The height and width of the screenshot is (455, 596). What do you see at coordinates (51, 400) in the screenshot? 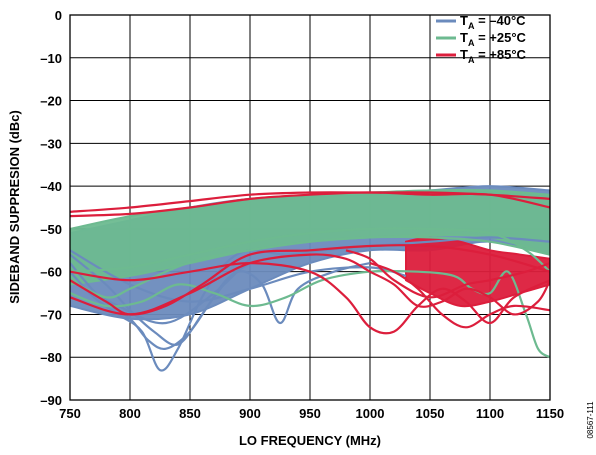
I see `y-tick-label: –90` at bounding box center [51, 400].